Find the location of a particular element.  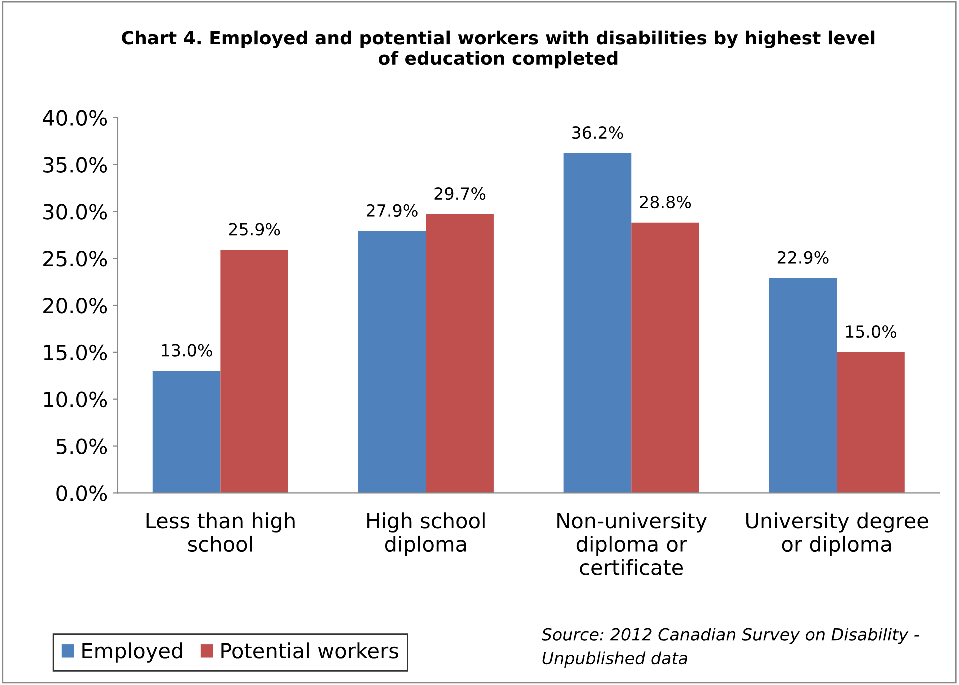

x-tick-label: Non-university diploma or certificate is located at coordinates (633, 544).